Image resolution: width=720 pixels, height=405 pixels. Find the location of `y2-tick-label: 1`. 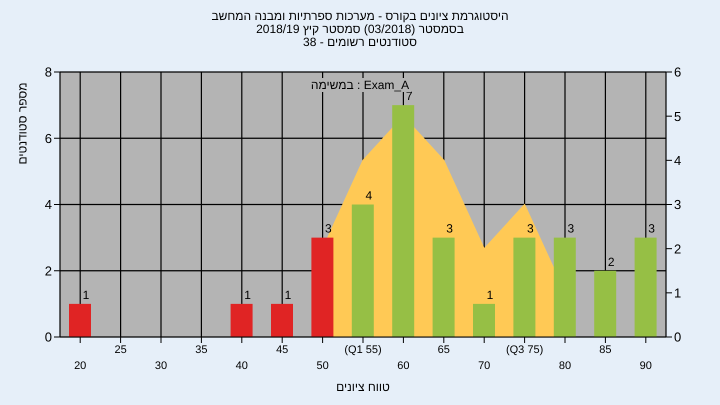

y2-tick-label: 1 is located at coordinates (678, 292).